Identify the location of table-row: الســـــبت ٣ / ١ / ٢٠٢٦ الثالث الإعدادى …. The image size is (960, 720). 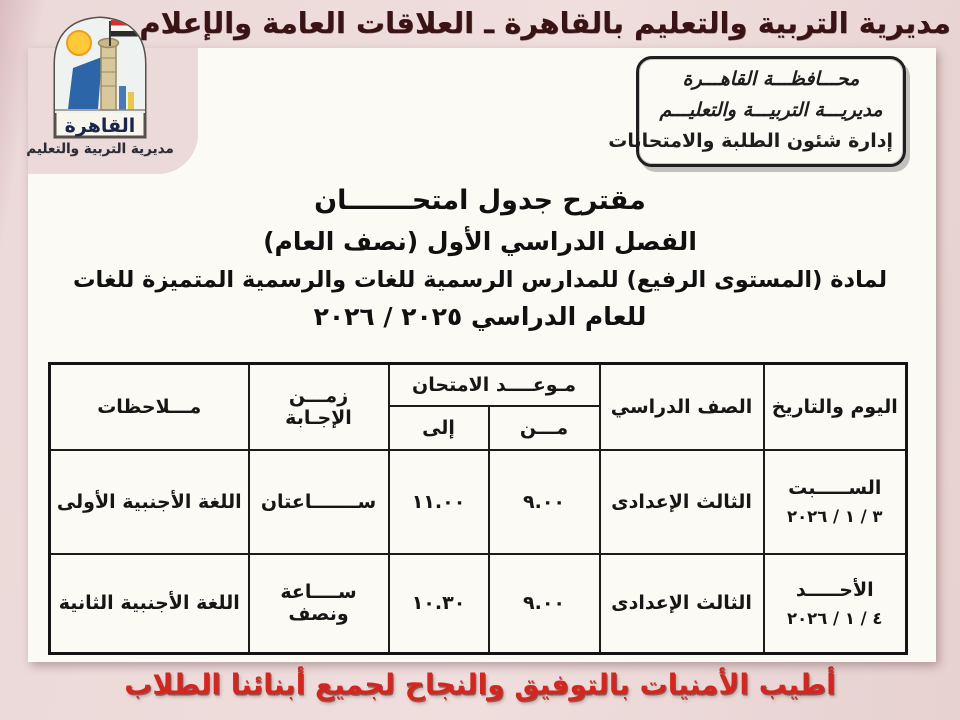
(478, 501).